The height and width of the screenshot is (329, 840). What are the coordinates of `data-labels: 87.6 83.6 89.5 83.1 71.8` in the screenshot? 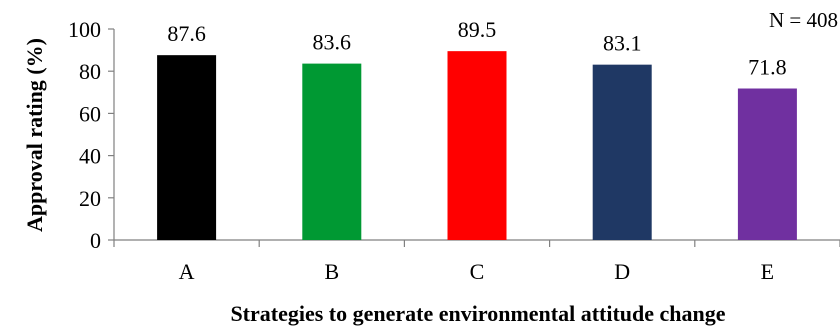 It's located at (476, 48).